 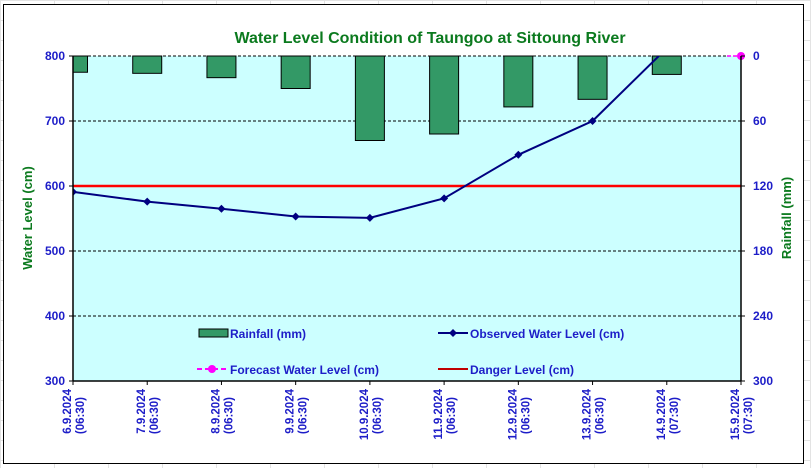 I want to click on rainfall-bars, so click(x=377, y=98).